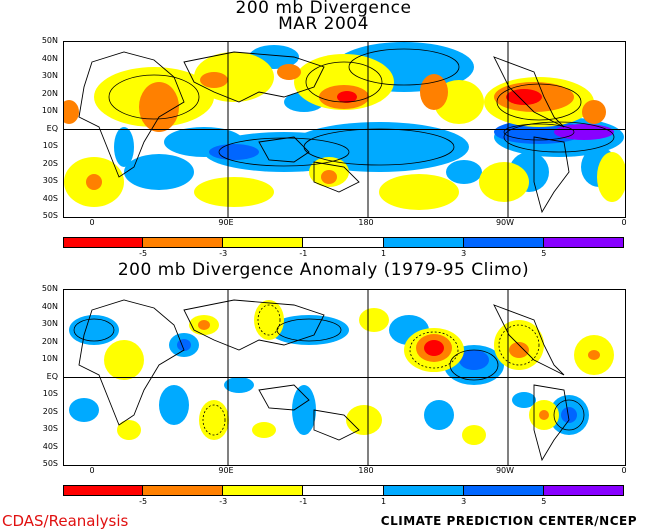 The height and width of the screenshot is (532, 647). I want to click on top-colorbar, so click(343, 242).